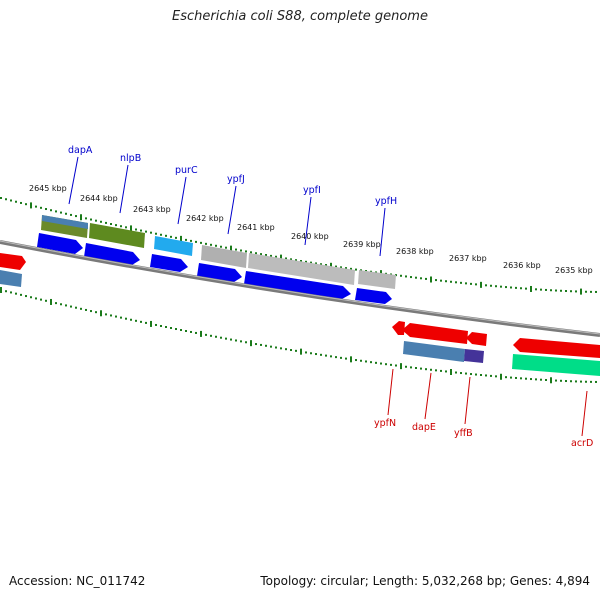 This screenshot has height=600, width=600. What do you see at coordinates (112, 254) in the screenshot?
I see `cds-arrow-nlpb` at bounding box center [112, 254].